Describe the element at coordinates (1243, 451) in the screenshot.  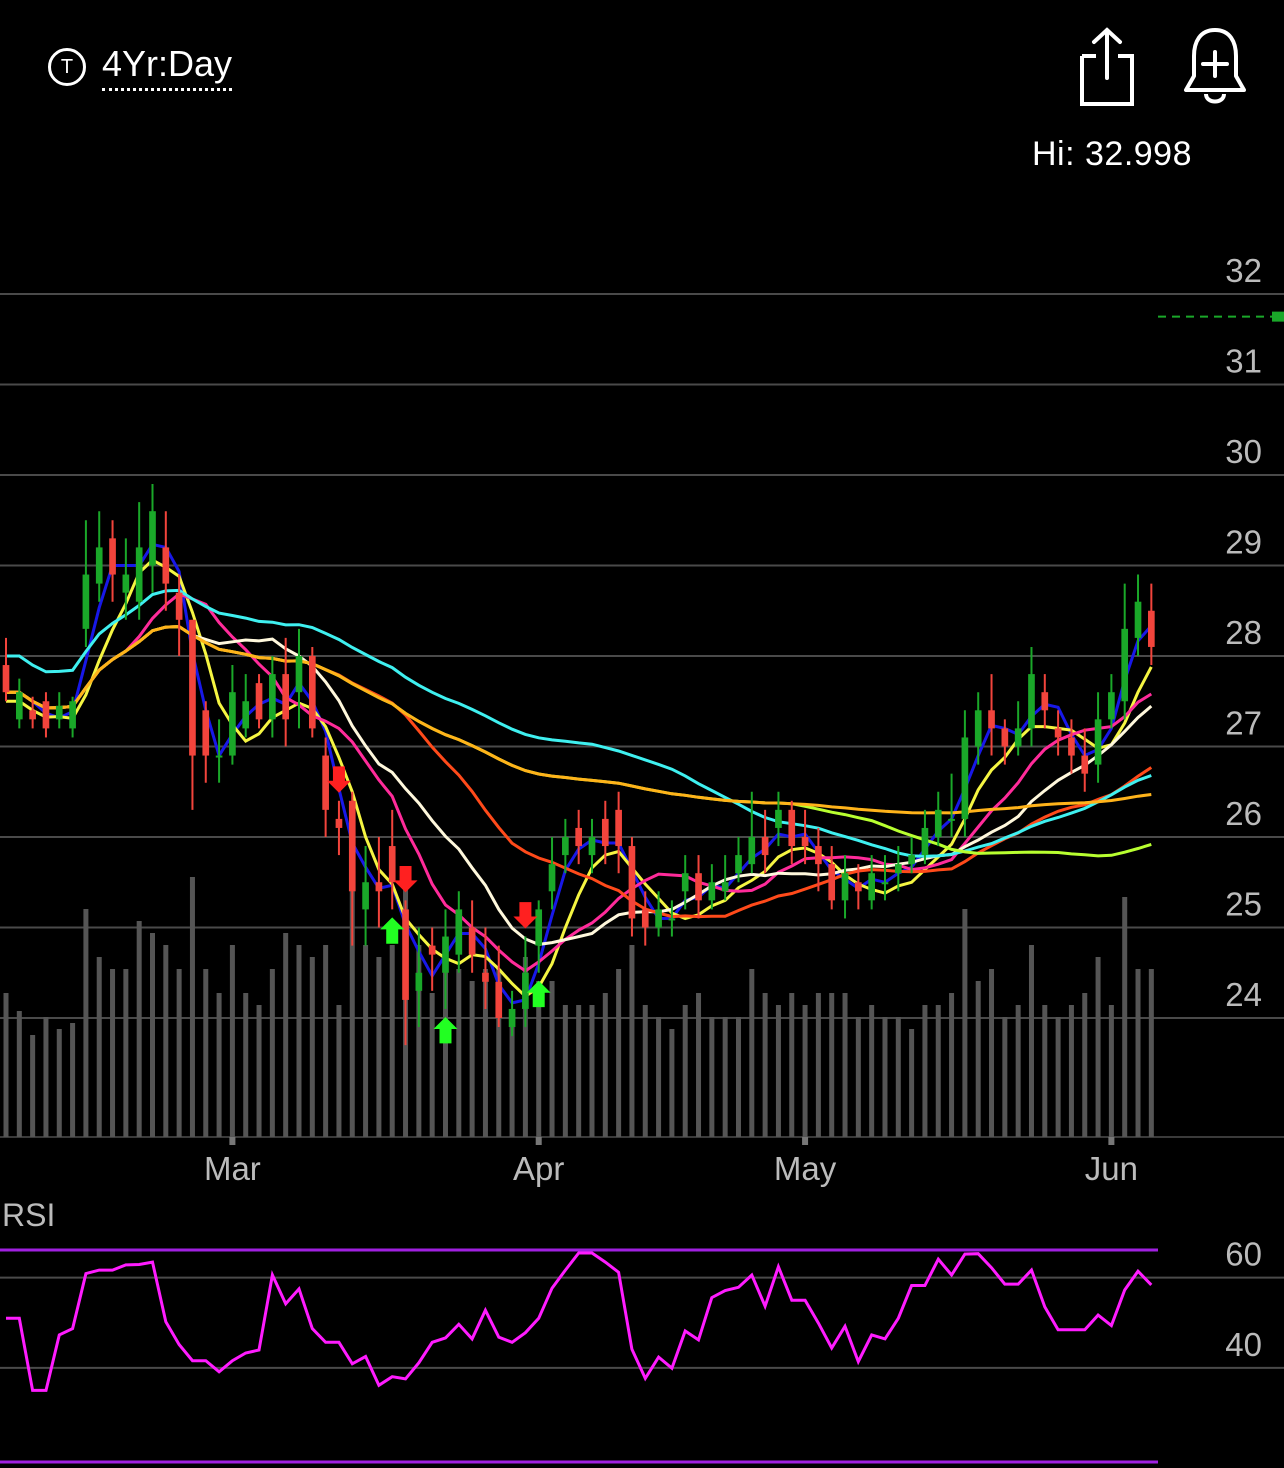
I see `price-tick-label: 30` at that location.